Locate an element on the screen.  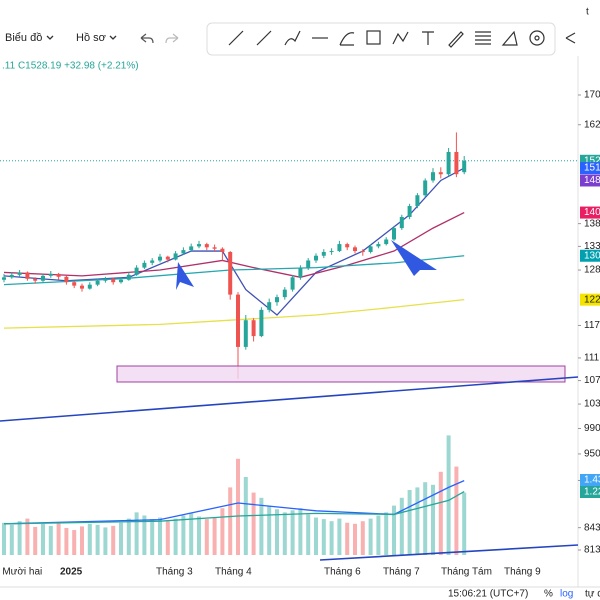
x-tick-label: Tháng Tám is located at coordinates (466, 572).